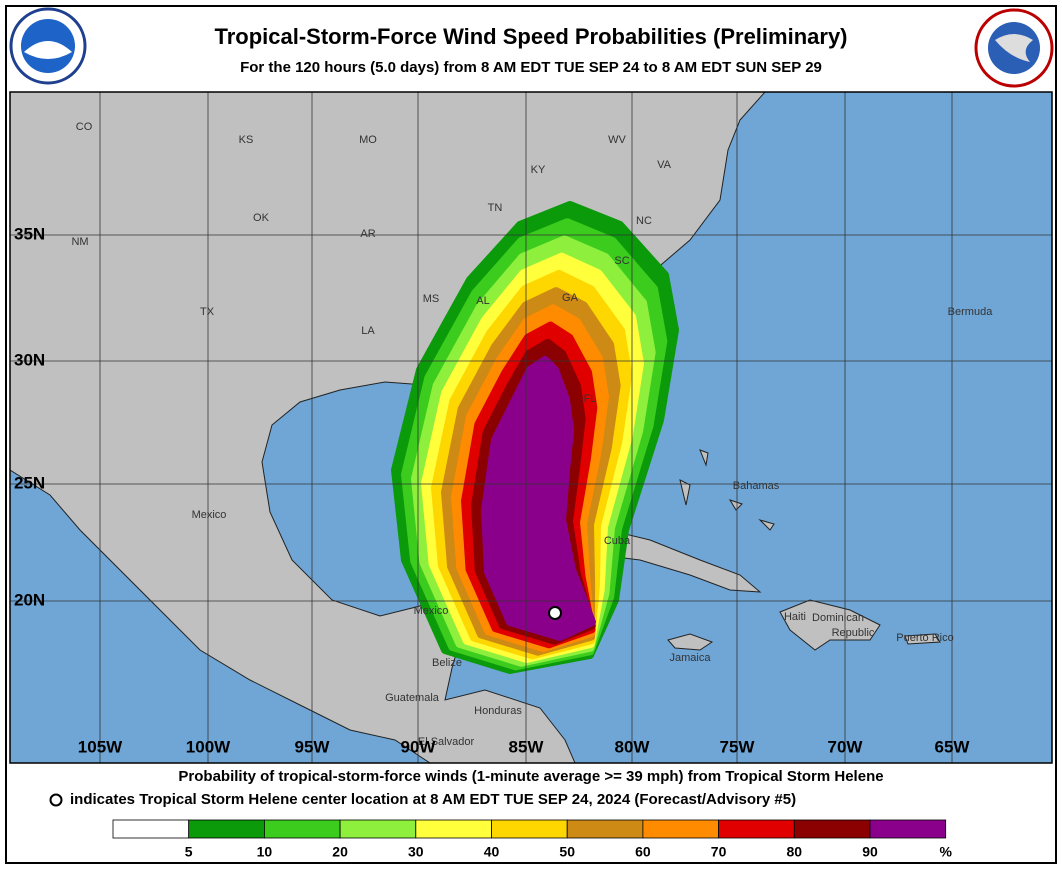 Image resolution: width=1062 pixels, height=874 pixels. Describe the element at coordinates (265, 852) in the screenshot. I see `legend-label: 10` at that location.